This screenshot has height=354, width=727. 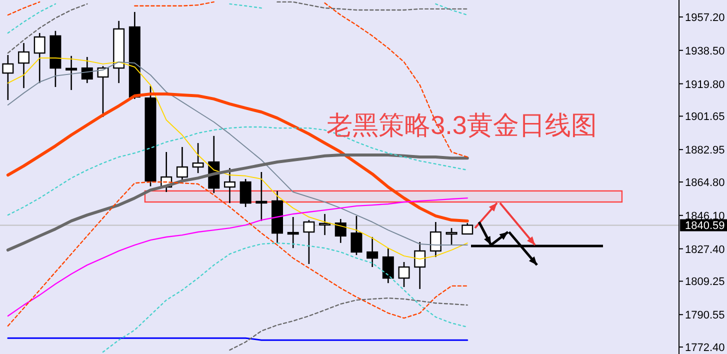 What do you see at coordinates (705, 84) in the screenshot?
I see `y-tick-label: 1919.80` at bounding box center [705, 84].